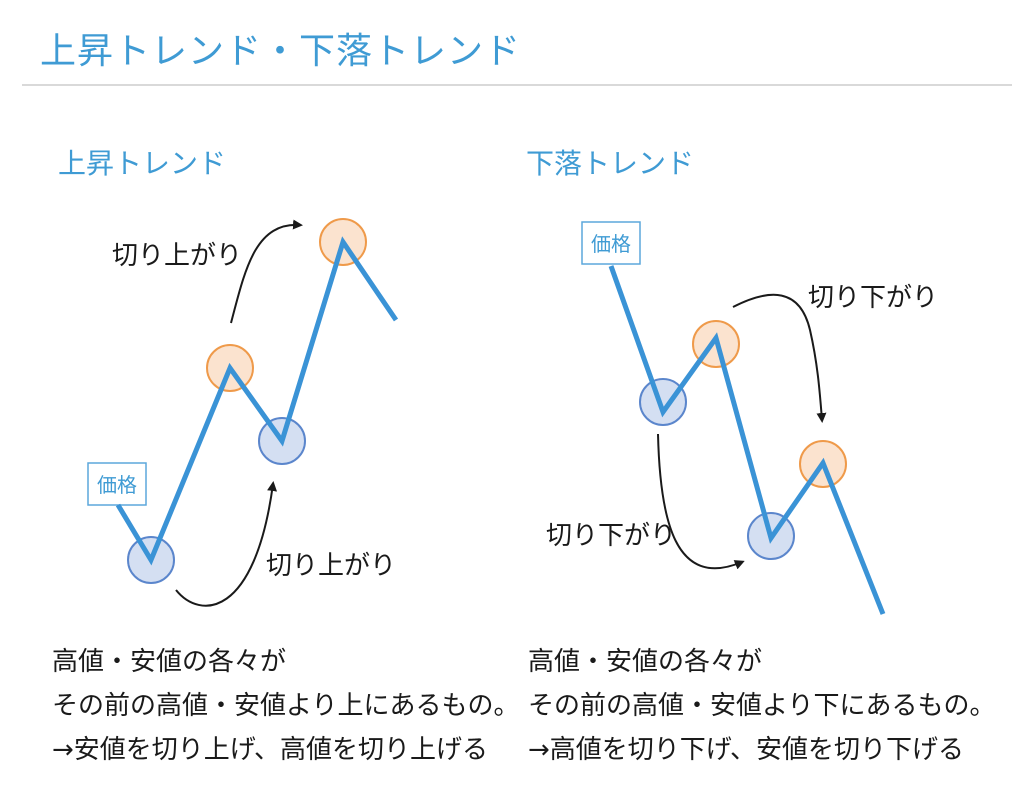  Describe the element at coordinates (761, 750) in the screenshot. I see `downtrend-description-line: →高値を切り下げ、安値を切り下げる` at that location.